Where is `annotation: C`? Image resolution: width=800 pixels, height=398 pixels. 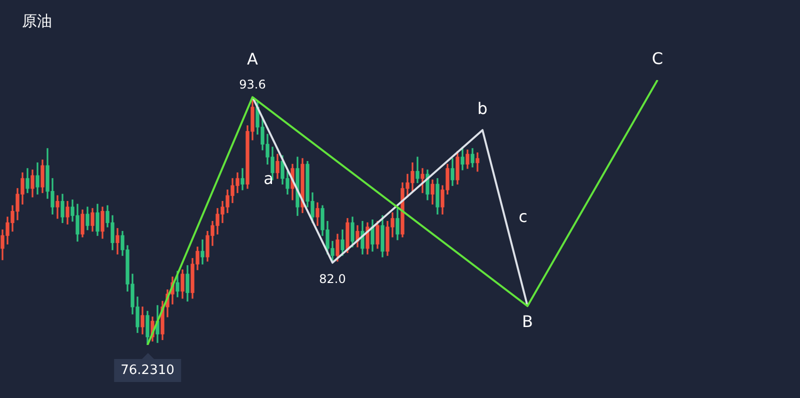 annotation: C is located at coordinates (658, 58).